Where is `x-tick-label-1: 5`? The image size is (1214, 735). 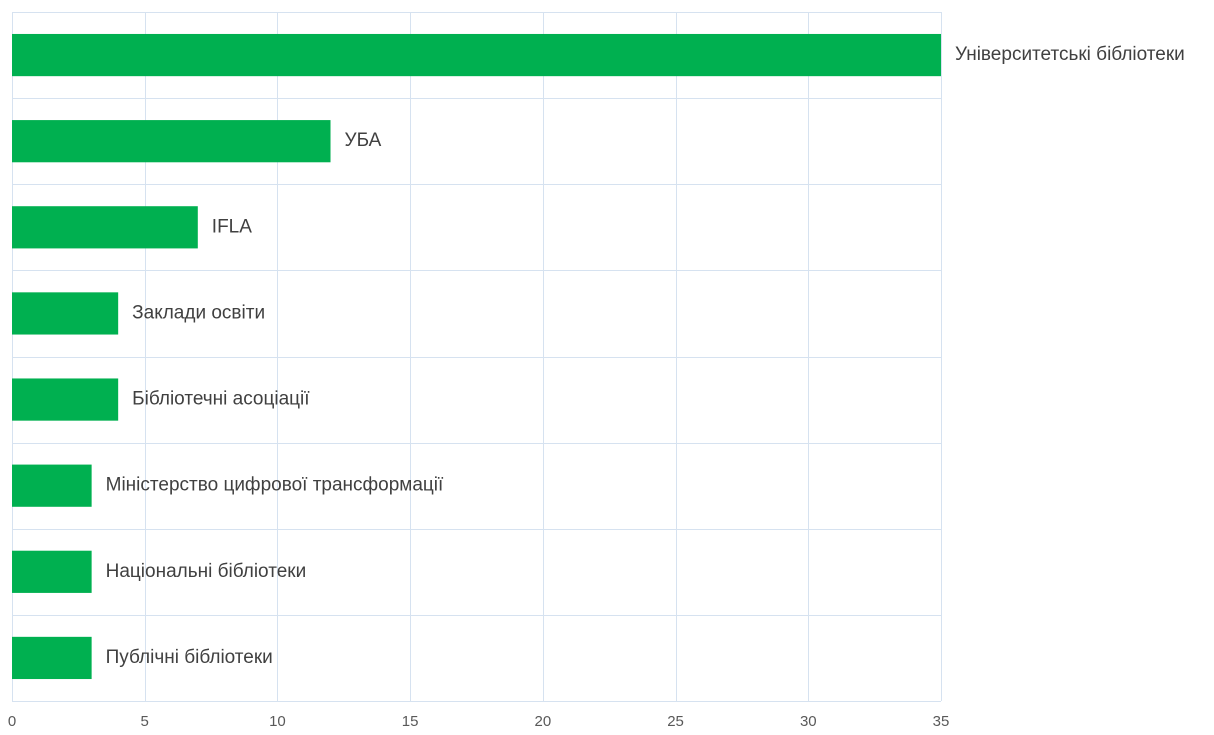
x-tick-label-1: 5 is located at coordinates (145, 721).